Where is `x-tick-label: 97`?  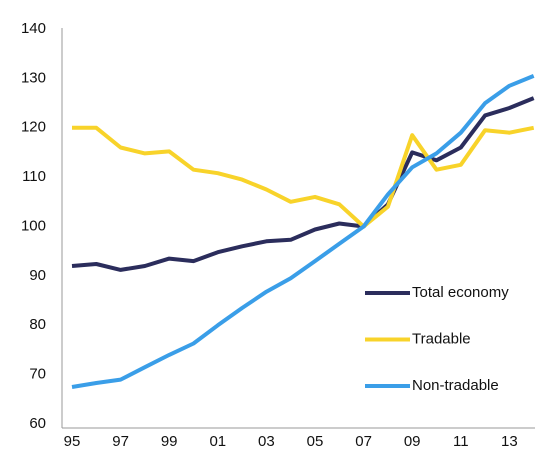
x-tick-label: 97 is located at coordinates (120, 441).